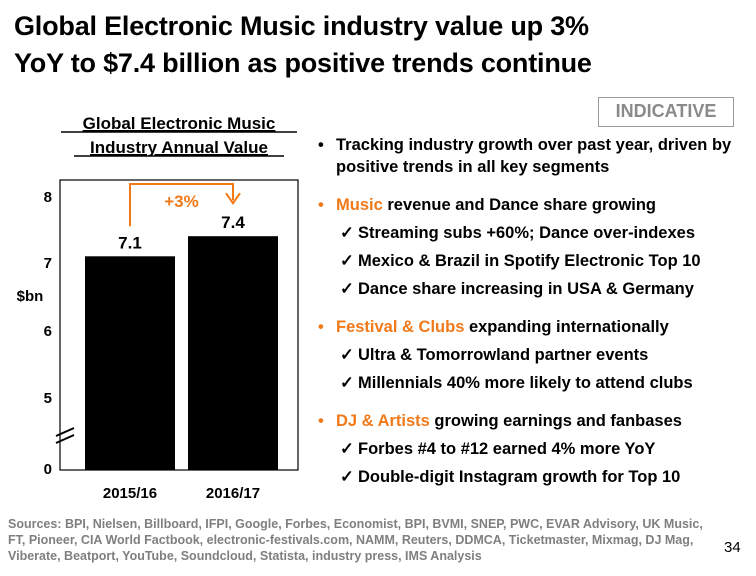  What do you see at coordinates (566, 327) in the screenshot?
I see `bullet-text: expanding internationally` at bounding box center [566, 327].